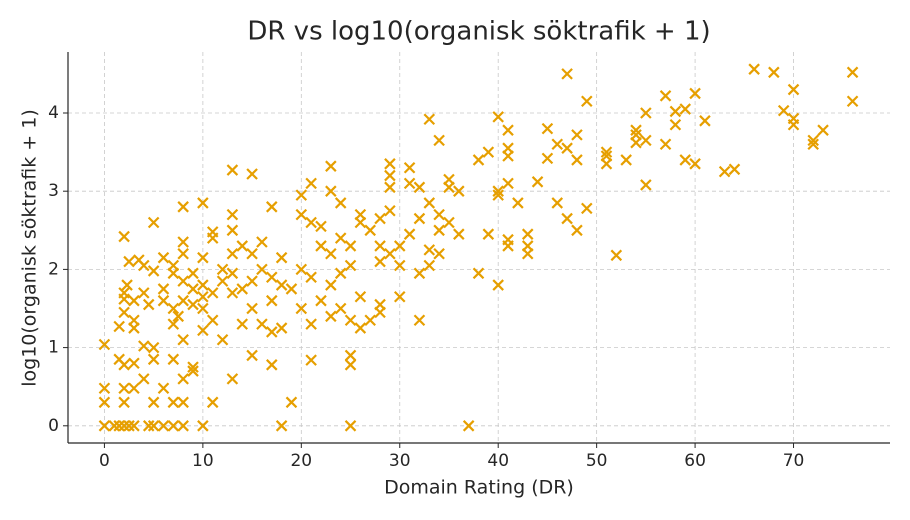  What do you see at coordinates (479, 488) in the screenshot?
I see `x-axis-label: Domain Rating (DR)` at bounding box center [479, 488].